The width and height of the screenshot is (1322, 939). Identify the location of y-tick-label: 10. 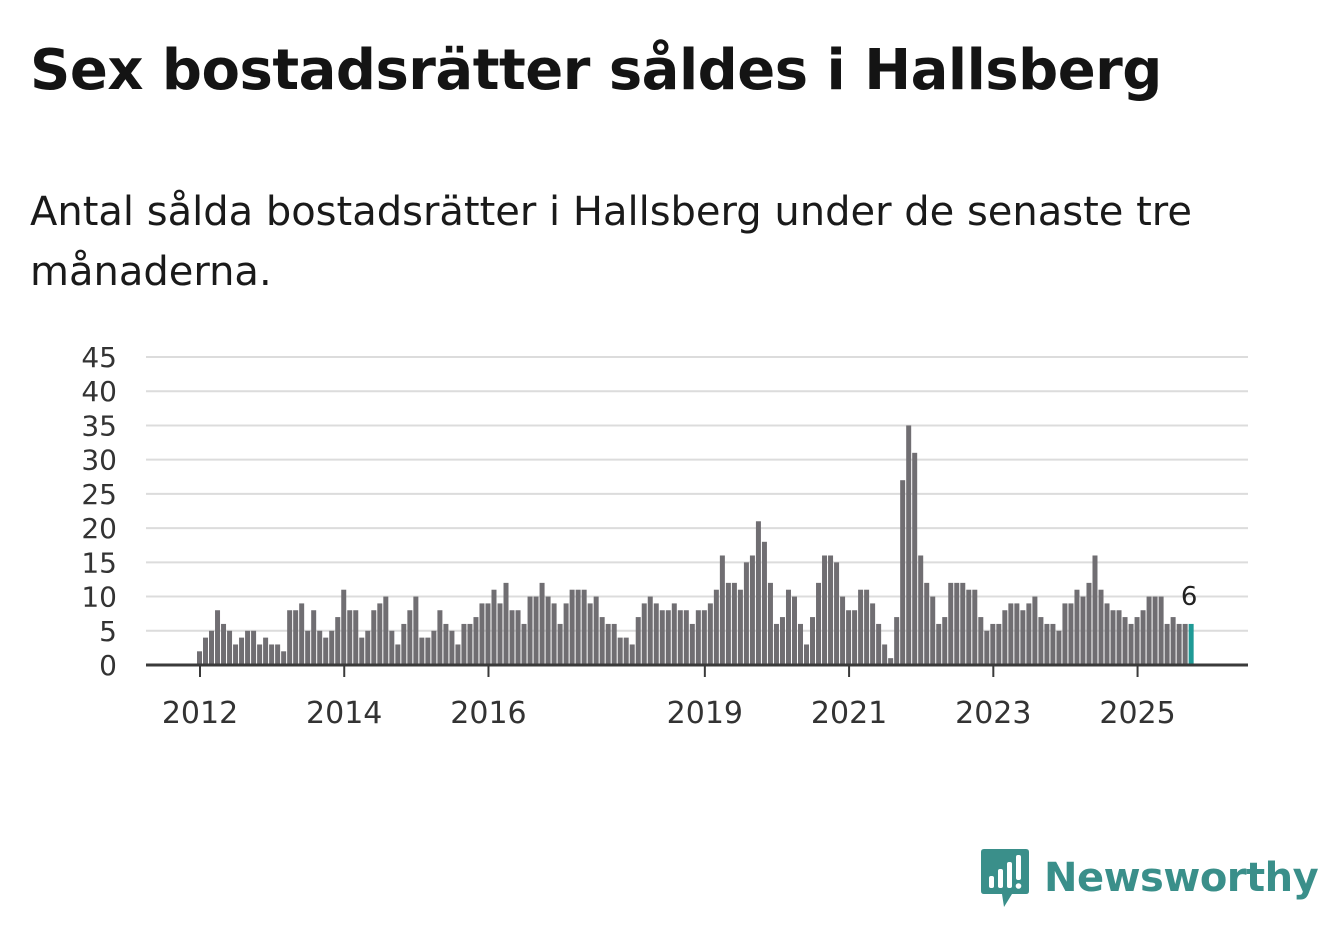
(99, 597).